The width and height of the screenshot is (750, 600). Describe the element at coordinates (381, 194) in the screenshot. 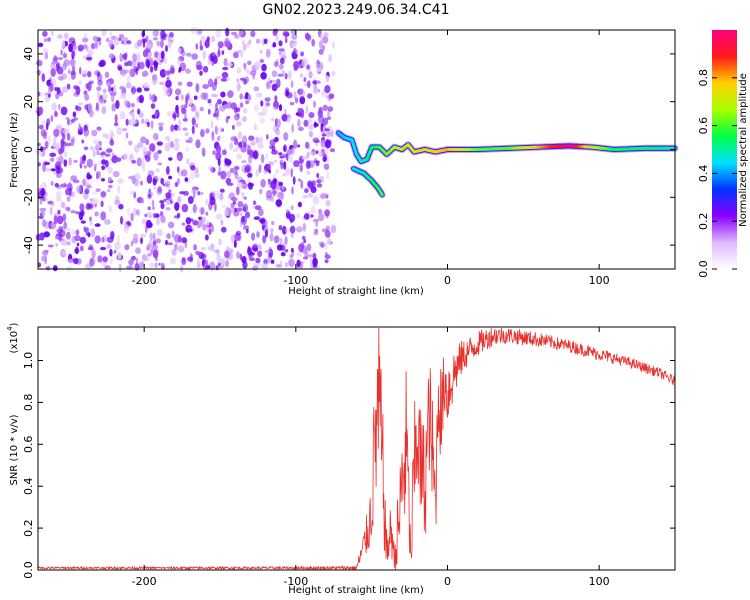

I see `signal-track-segment` at that location.